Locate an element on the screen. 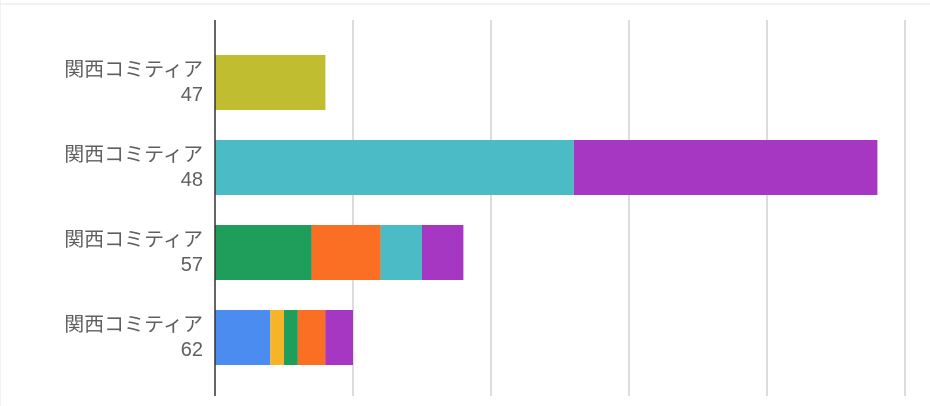 Image resolution: width=930 pixels, height=406 pixels. y-tick-label: 48 is located at coordinates (192, 180).